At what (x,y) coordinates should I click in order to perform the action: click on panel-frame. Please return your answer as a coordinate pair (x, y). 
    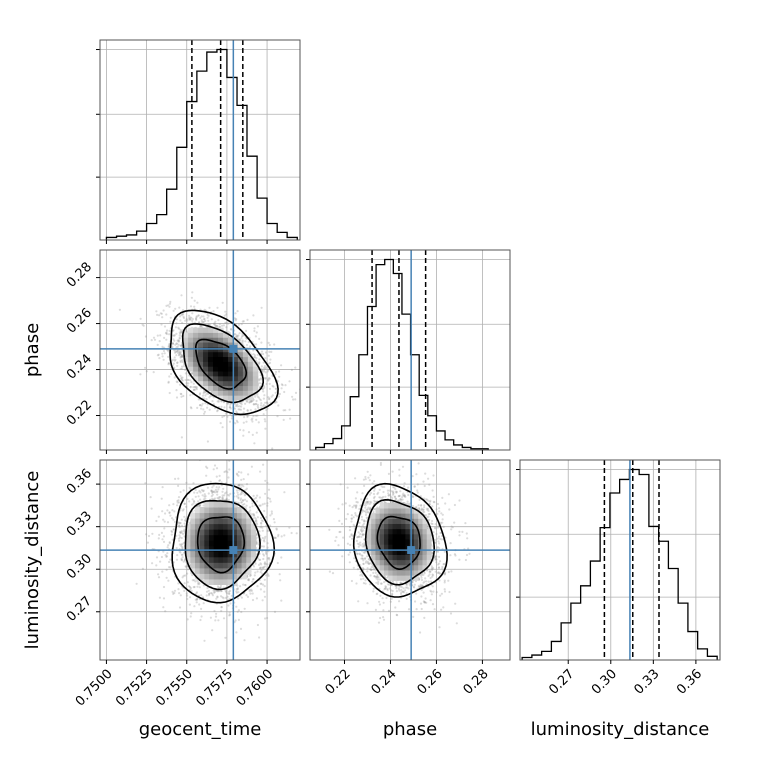
    Looking at the image, I should click on (620, 560).